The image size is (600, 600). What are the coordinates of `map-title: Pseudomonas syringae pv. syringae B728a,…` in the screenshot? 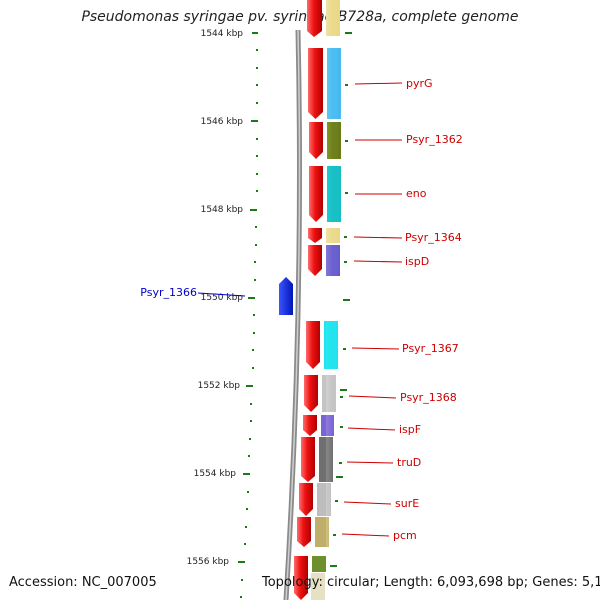 It's located at (300, 17).